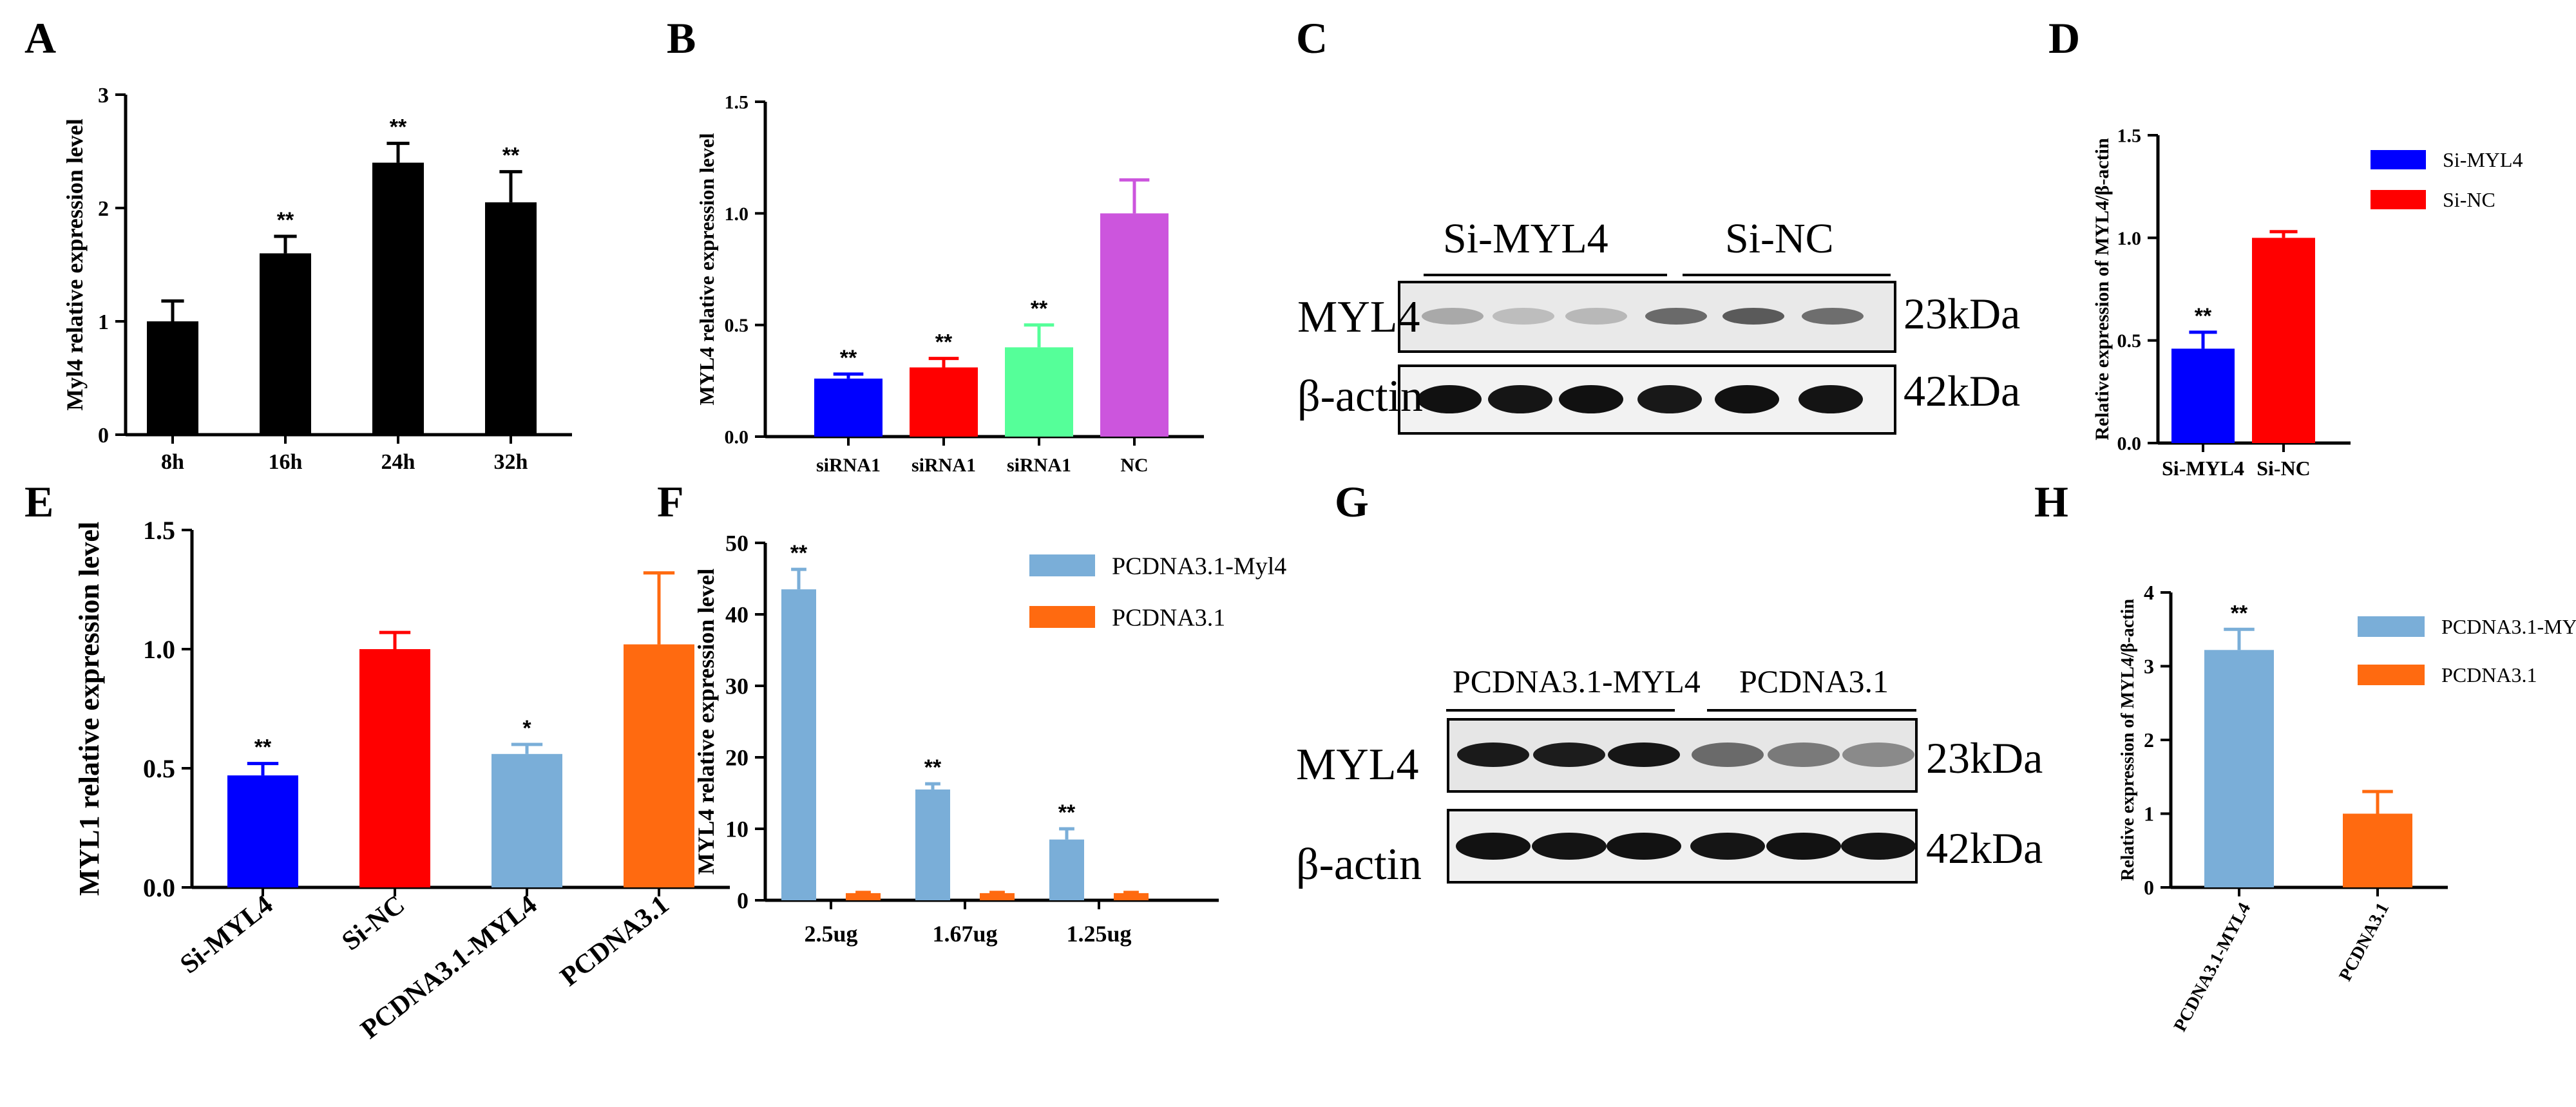 The image size is (2576, 1107). I want to click on chart-h-y-label: Relative expression of MYL4/β-actin, so click(2128, 740).